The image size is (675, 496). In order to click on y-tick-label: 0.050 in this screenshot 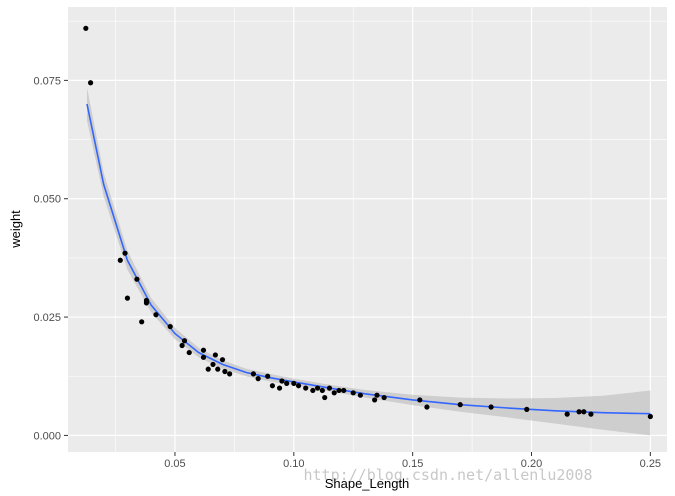, I will do `click(47, 200)`.